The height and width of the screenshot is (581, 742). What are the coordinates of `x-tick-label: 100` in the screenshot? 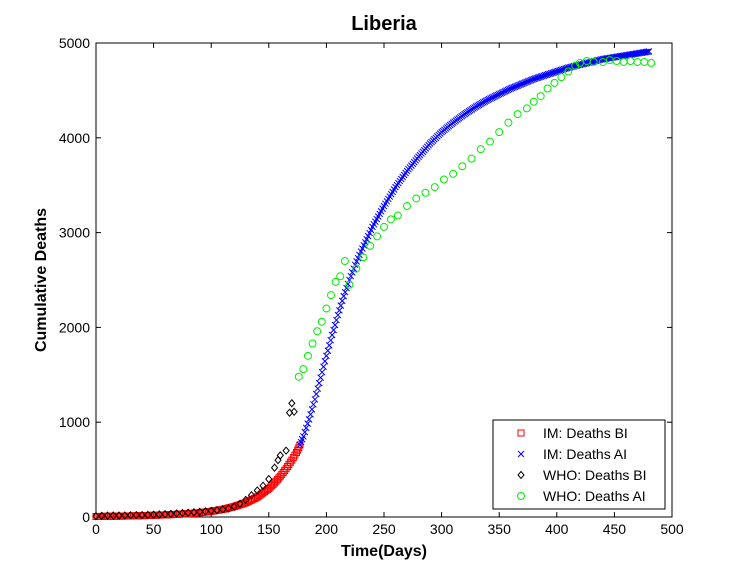 It's located at (212, 529).